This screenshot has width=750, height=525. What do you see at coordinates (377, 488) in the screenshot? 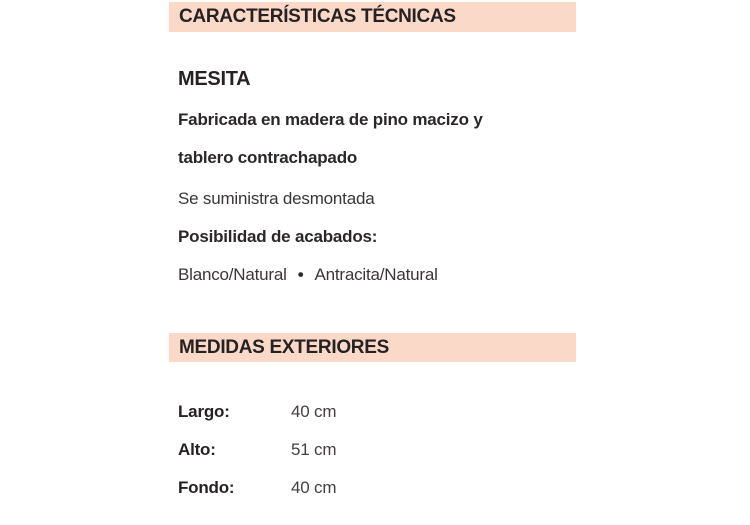
I see `measure-row-fondo: Fondo: 40 cm` at bounding box center [377, 488].